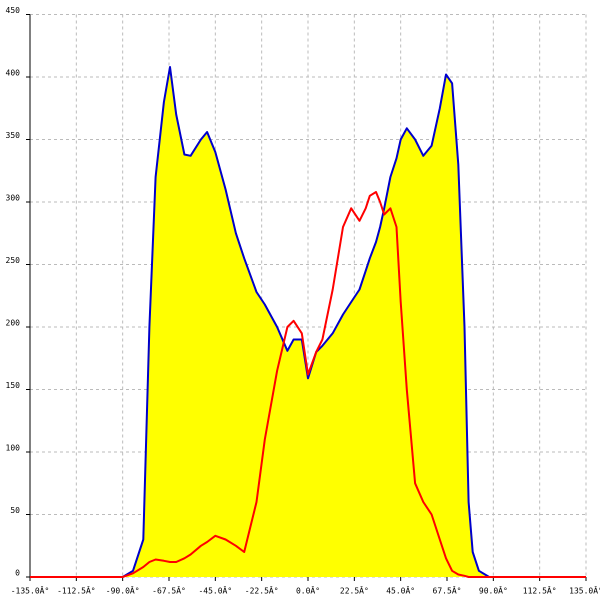 This screenshot has width=600, height=600. What do you see at coordinates (262, 590) in the screenshot?
I see `x-tick-label: -22.5Â°` at bounding box center [262, 590].